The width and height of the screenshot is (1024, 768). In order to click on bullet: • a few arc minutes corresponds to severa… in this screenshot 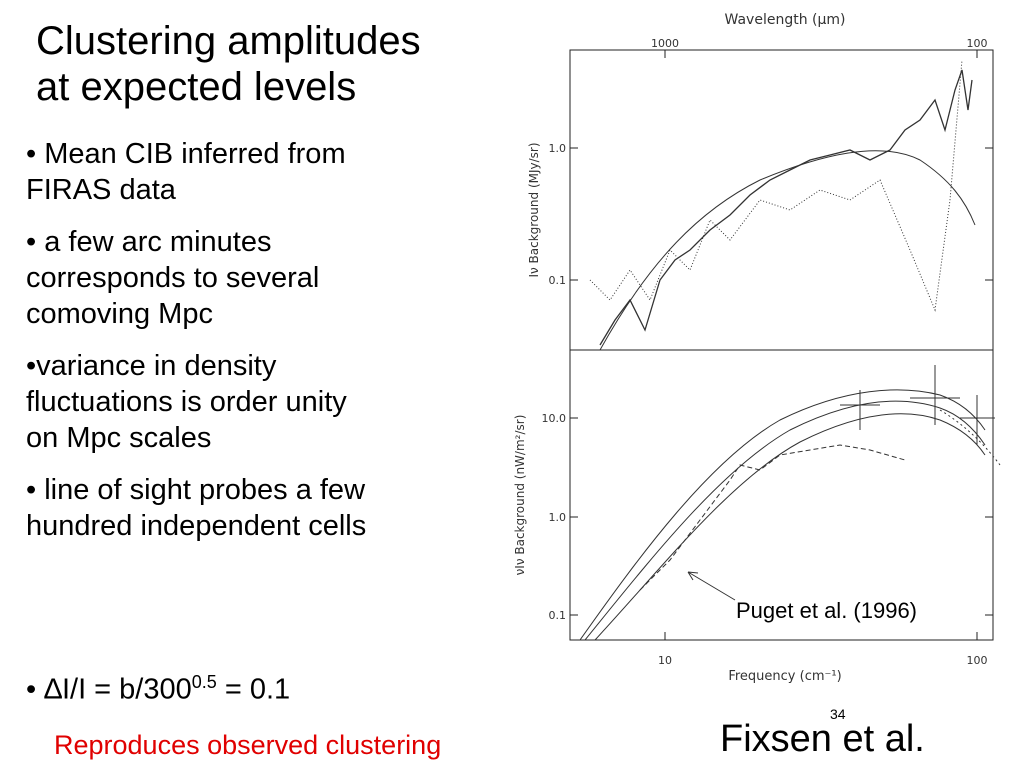, I will do `click(196, 278)`.